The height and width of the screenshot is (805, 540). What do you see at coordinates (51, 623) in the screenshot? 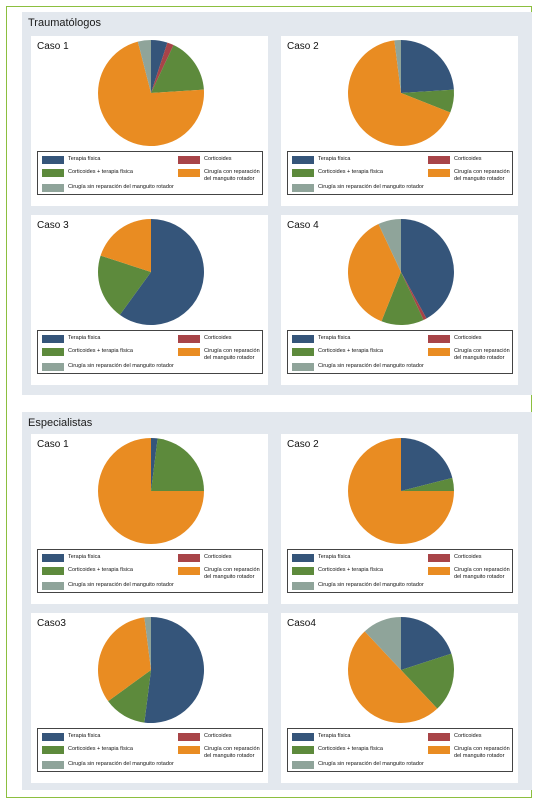
I see `panel-title: Caso3` at bounding box center [51, 623].